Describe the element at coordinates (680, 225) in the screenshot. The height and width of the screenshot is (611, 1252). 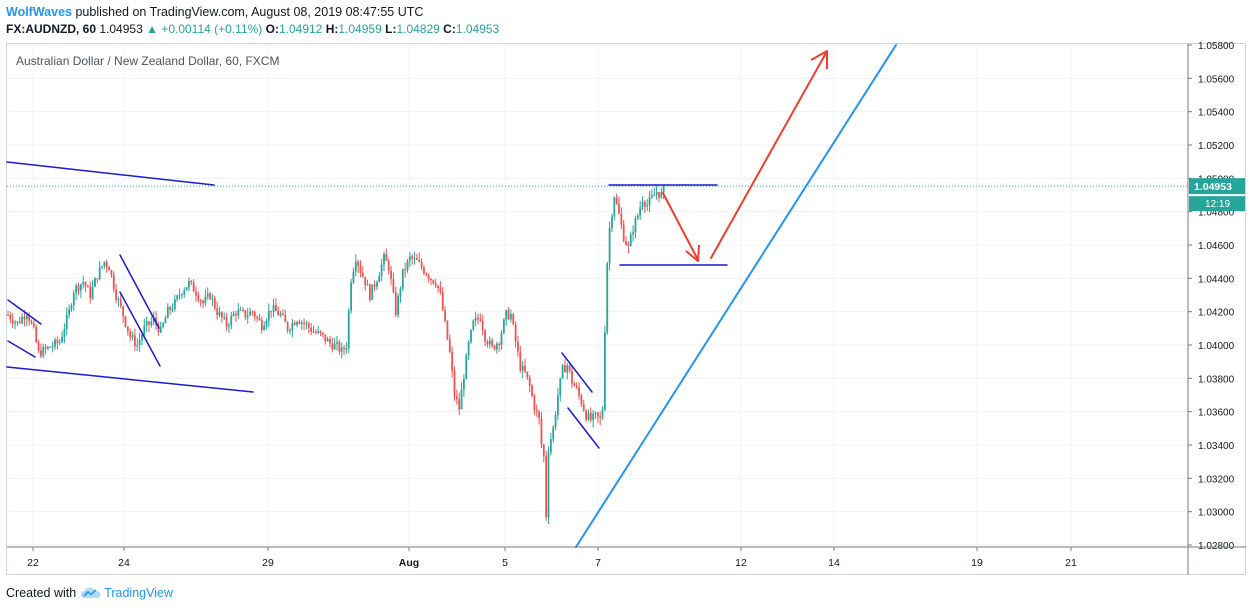
I see `down-arrow-shaft` at that location.